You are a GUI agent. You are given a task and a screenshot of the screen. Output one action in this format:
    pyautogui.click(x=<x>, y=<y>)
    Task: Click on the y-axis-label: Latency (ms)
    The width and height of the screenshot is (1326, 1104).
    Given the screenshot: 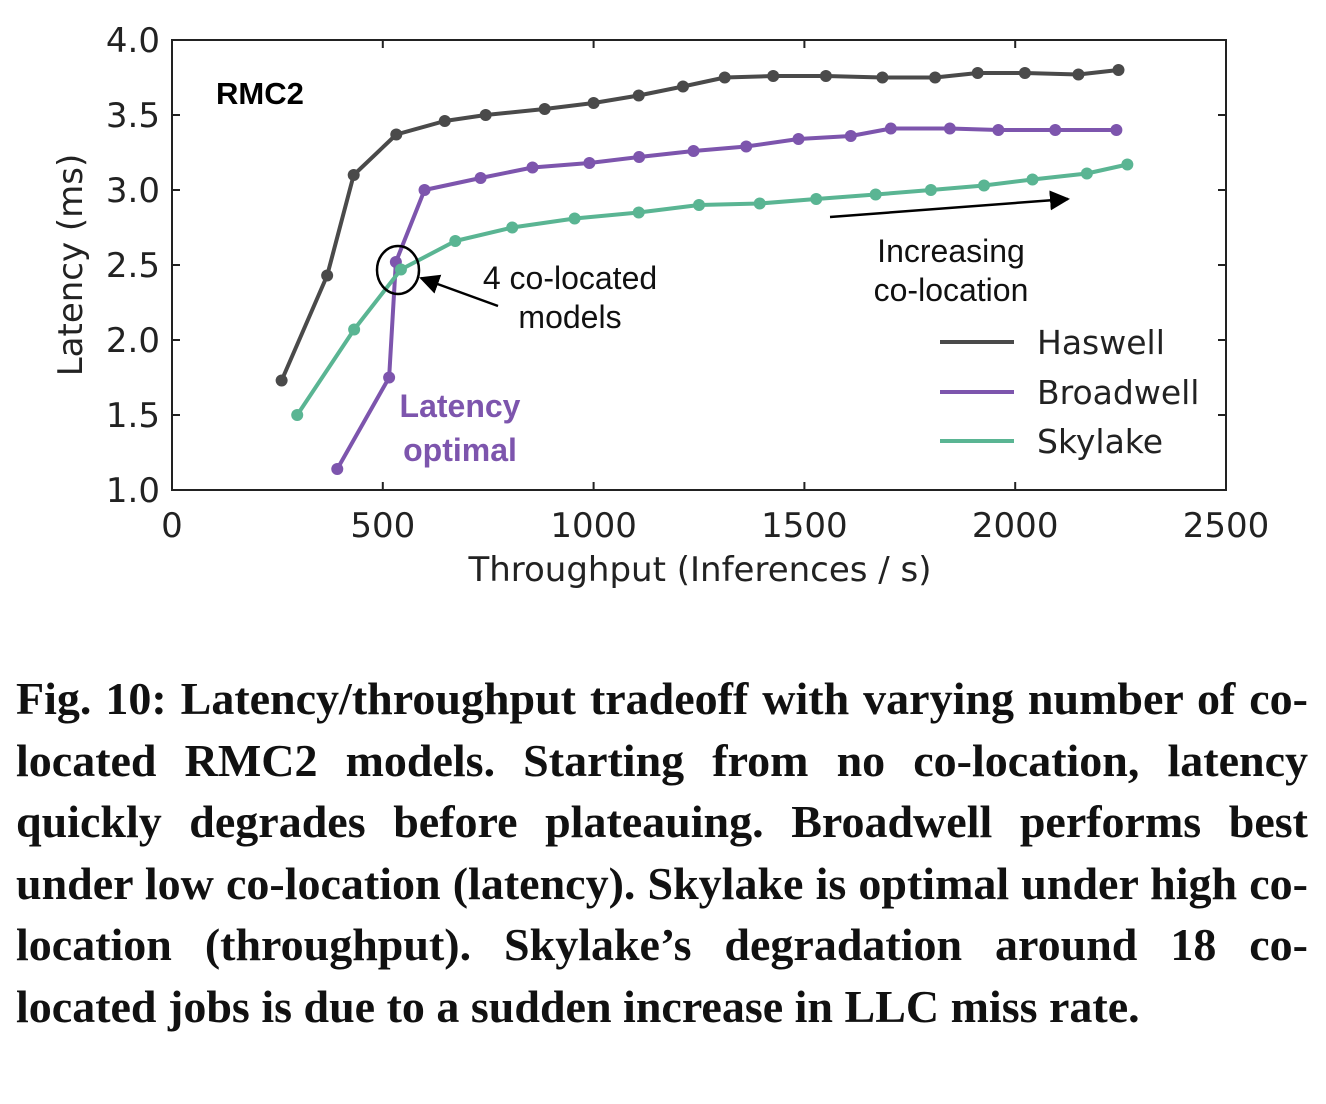 What is the action you would take?
    pyautogui.click(x=71, y=265)
    